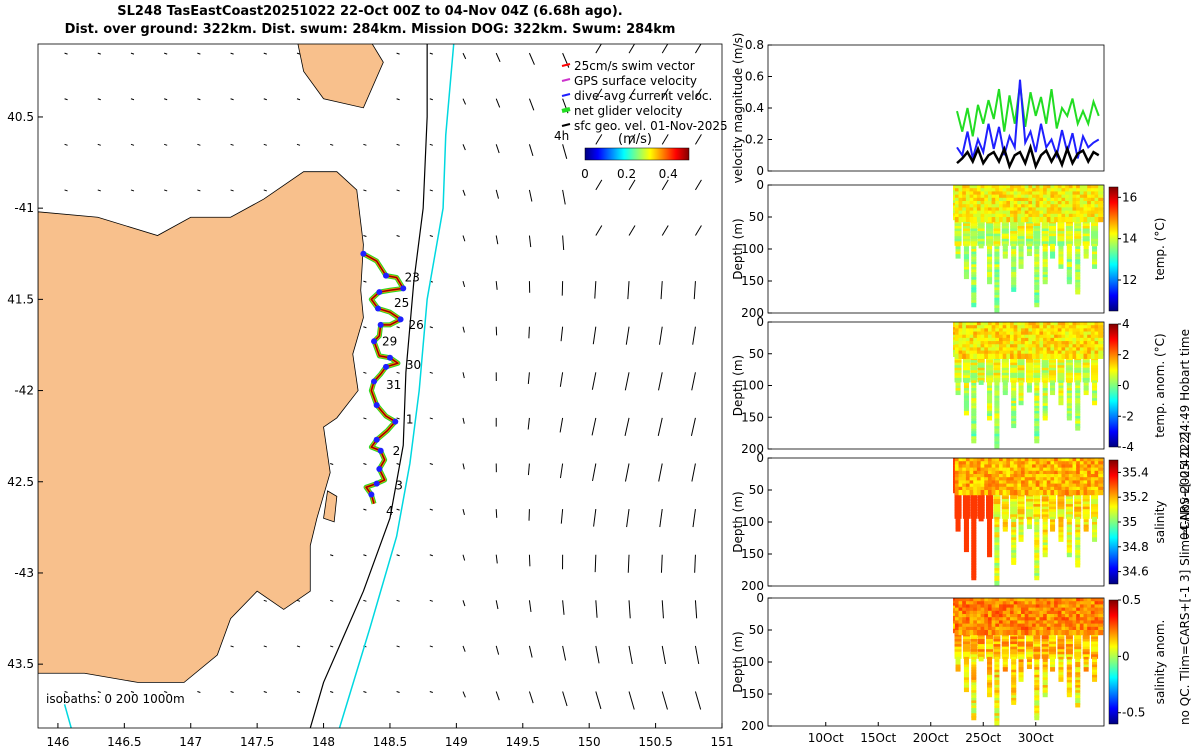 The width and height of the screenshot is (1200, 750). What do you see at coordinates (752, 694) in the screenshot?
I see `depth-y-tick-label: 150` at bounding box center [752, 694].